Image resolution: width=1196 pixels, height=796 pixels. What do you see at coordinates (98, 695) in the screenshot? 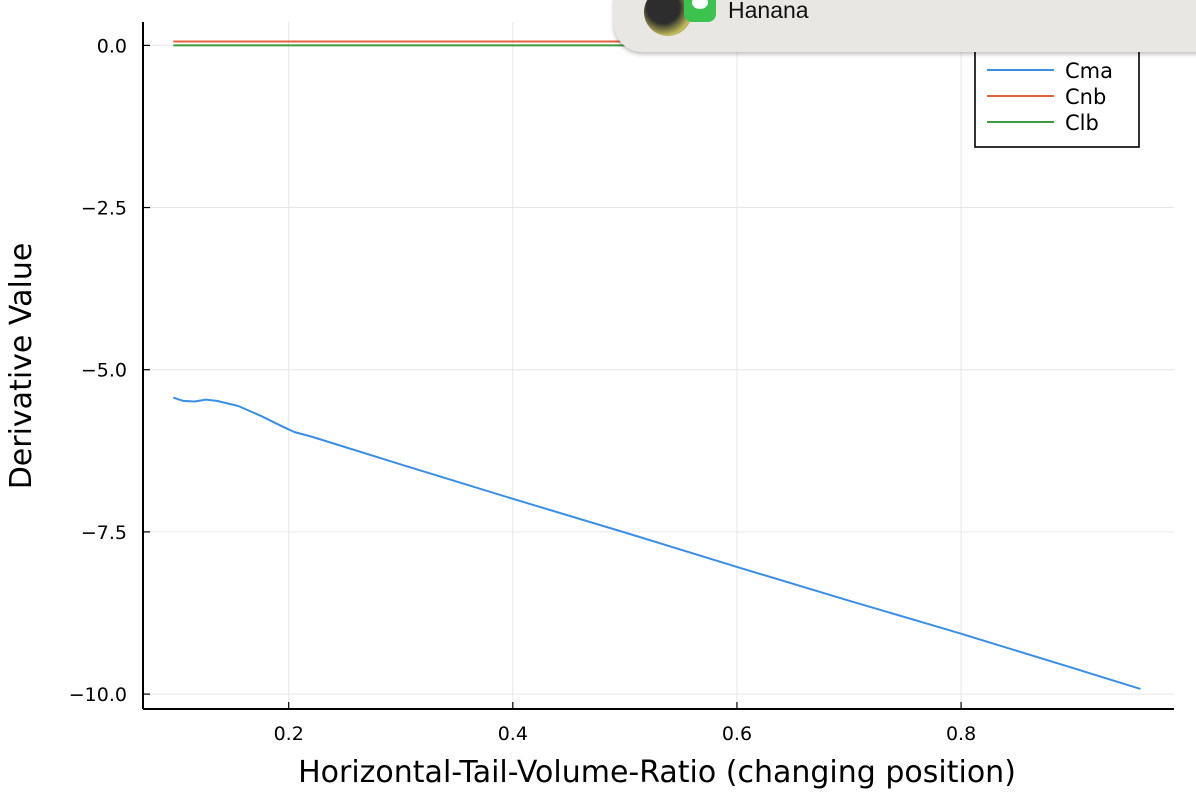
I see `y-tick-label: −10.0` at bounding box center [98, 695].